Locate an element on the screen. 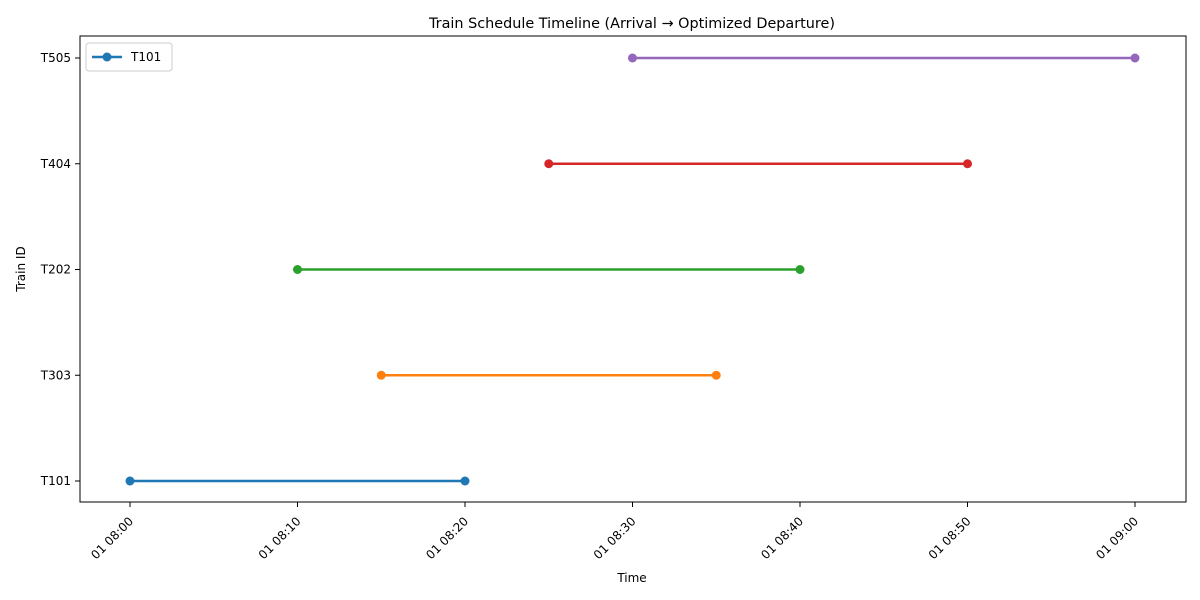 The image size is (1200, 600). arrival-point-t101 is located at coordinates (130, 481).